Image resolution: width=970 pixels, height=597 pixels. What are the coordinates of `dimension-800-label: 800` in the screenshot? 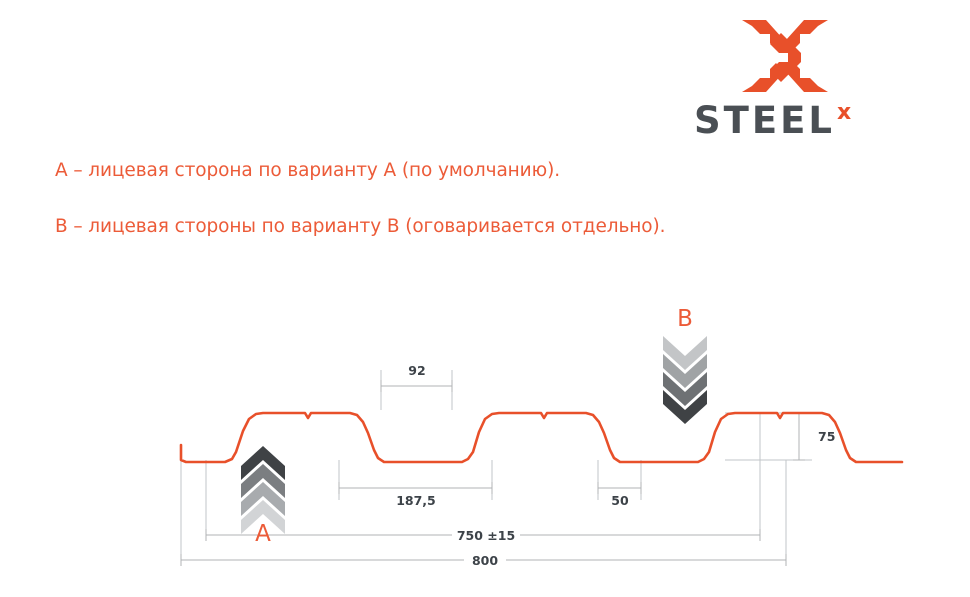 It's located at (485, 560).